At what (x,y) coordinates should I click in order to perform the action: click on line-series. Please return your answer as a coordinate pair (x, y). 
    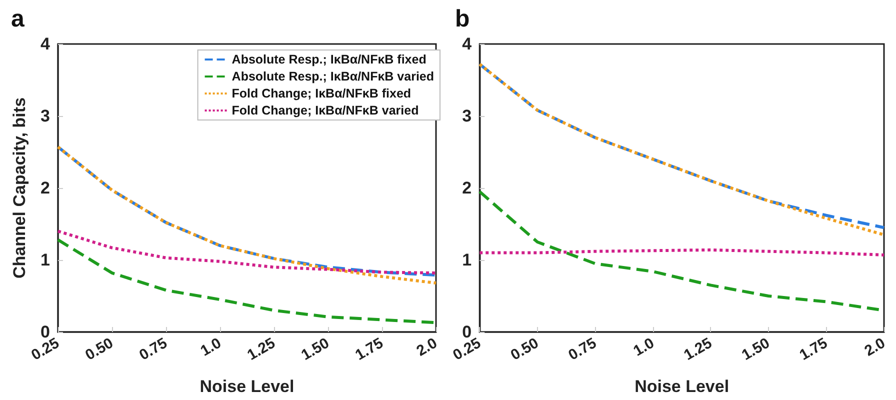
    Looking at the image, I should click on (247, 252).